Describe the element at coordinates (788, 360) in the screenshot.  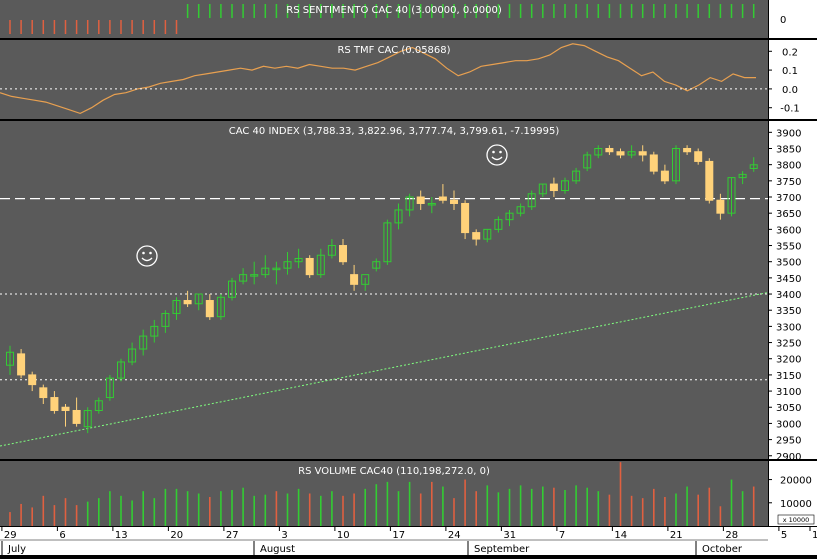
I see `price-tick-label: 3200` at that location.